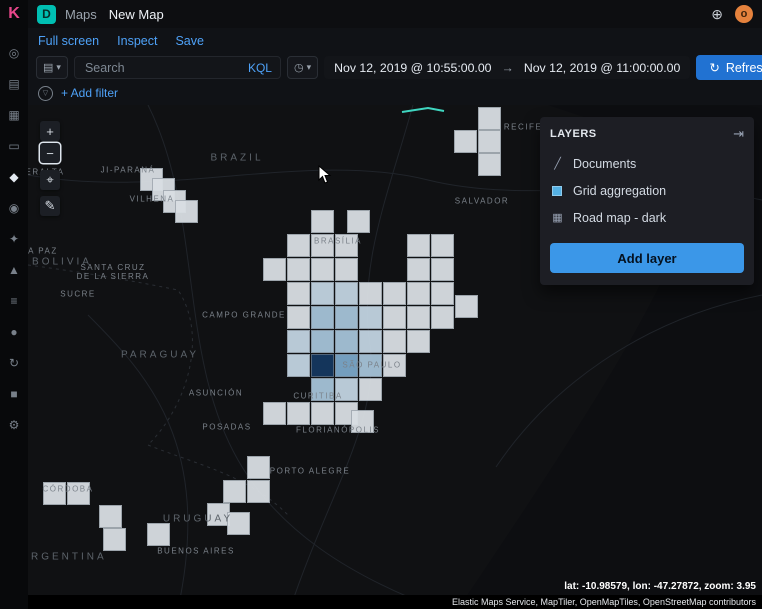 This screenshot has height=609, width=762. Describe the element at coordinates (647, 258) in the screenshot. I see `add-layer-button: Add layer` at that location.